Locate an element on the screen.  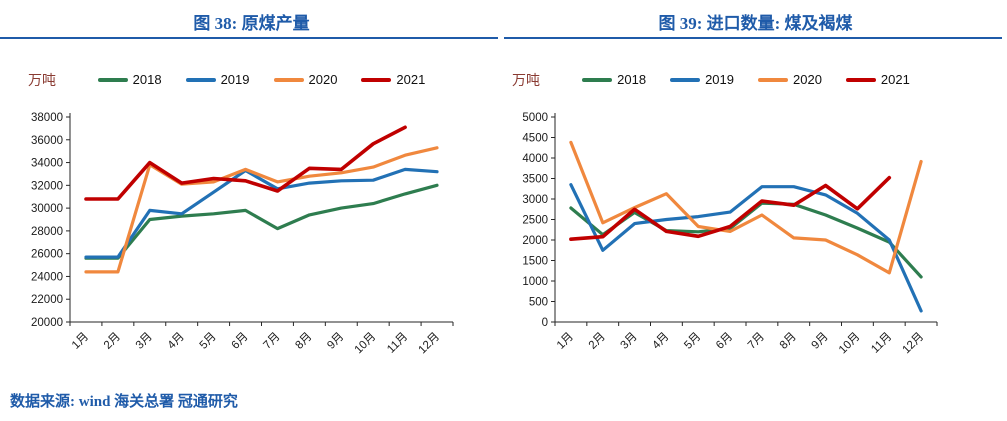
svg-text: 3500 is located at coordinates (535, 180).